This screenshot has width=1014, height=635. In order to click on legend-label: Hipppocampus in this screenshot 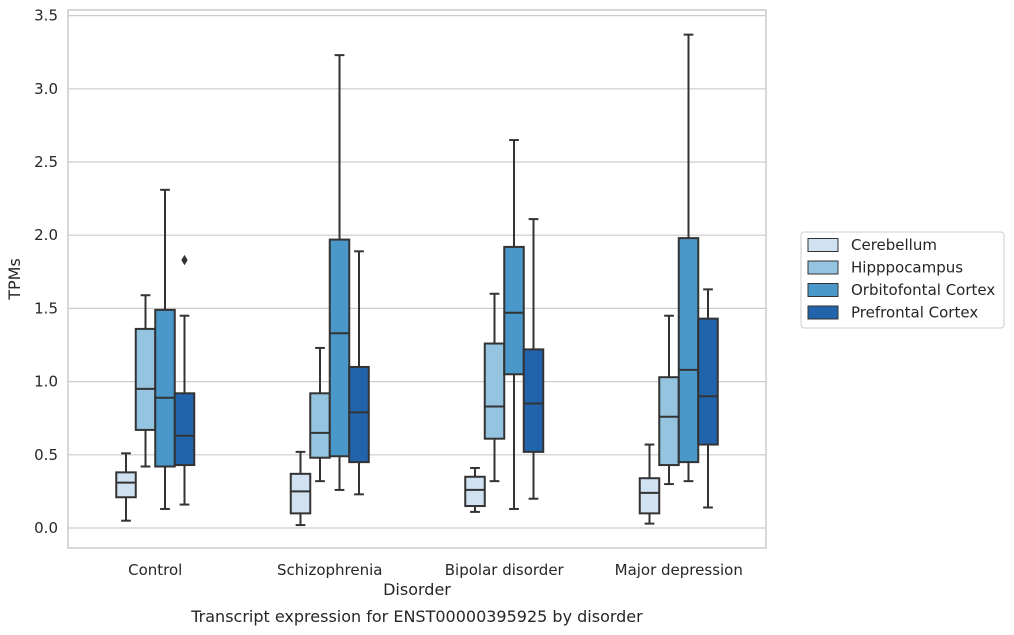, I will do `click(907, 268)`.